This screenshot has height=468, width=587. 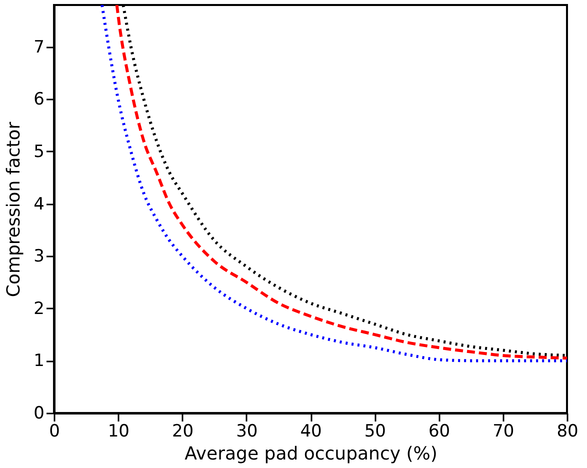 I want to click on x-tick-label: 70, so click(x=503, y=432).